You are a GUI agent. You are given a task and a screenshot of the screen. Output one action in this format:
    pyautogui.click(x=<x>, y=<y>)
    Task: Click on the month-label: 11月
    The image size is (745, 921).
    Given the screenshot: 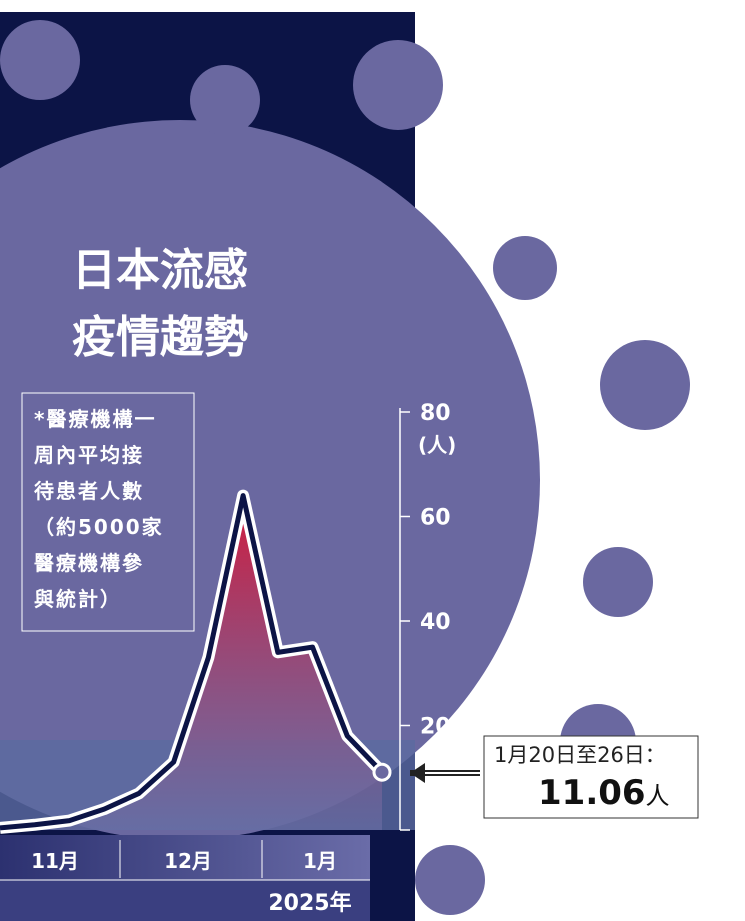 What is the action you would take?
    pyautogui.click(x=55, y=861)
    